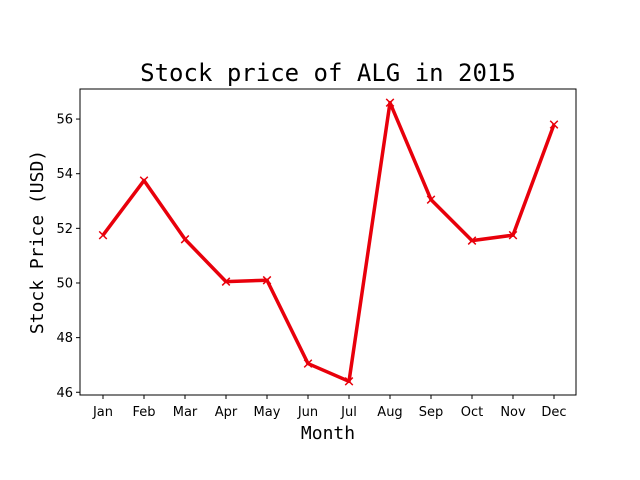 The image size is (640, 480). Describe the element at coordinates (64, 174) in the screenshot. I see `y-tick-label: 54` at that location.